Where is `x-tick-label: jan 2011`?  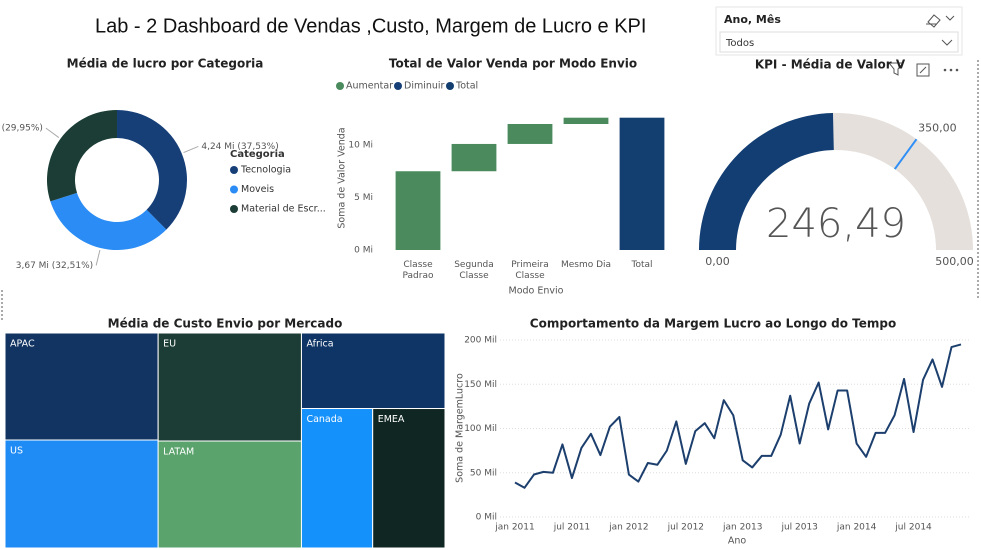 x-tick-label: jan 2011 is located at coordinates (514, 528).